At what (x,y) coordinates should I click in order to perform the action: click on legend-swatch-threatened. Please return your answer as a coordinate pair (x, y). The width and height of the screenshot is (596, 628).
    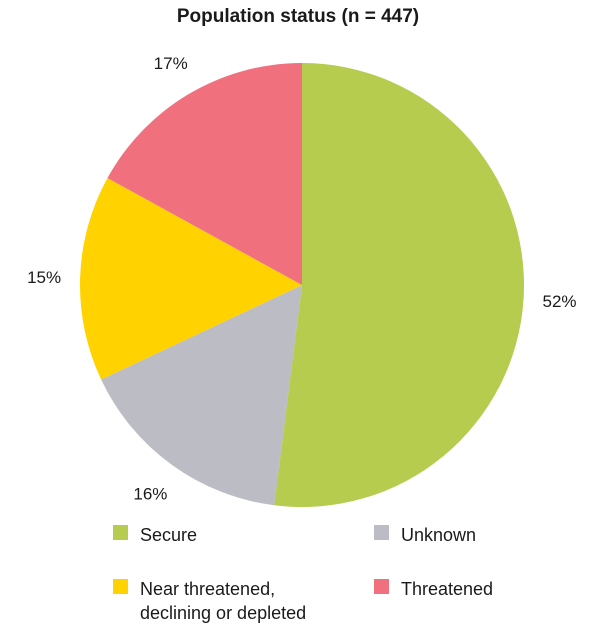
    Looking at the image, I should click on (381, 586).